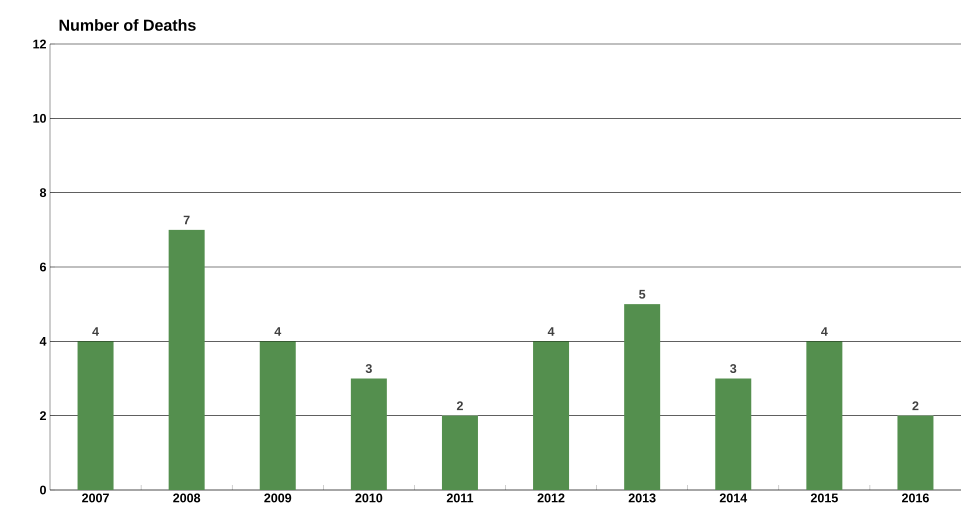 The image size is (961, 519). What do you see at coordinates (278, 498) in the screenshot?
I see `x-tick-label: 2009` at bounding box center [278, 498].